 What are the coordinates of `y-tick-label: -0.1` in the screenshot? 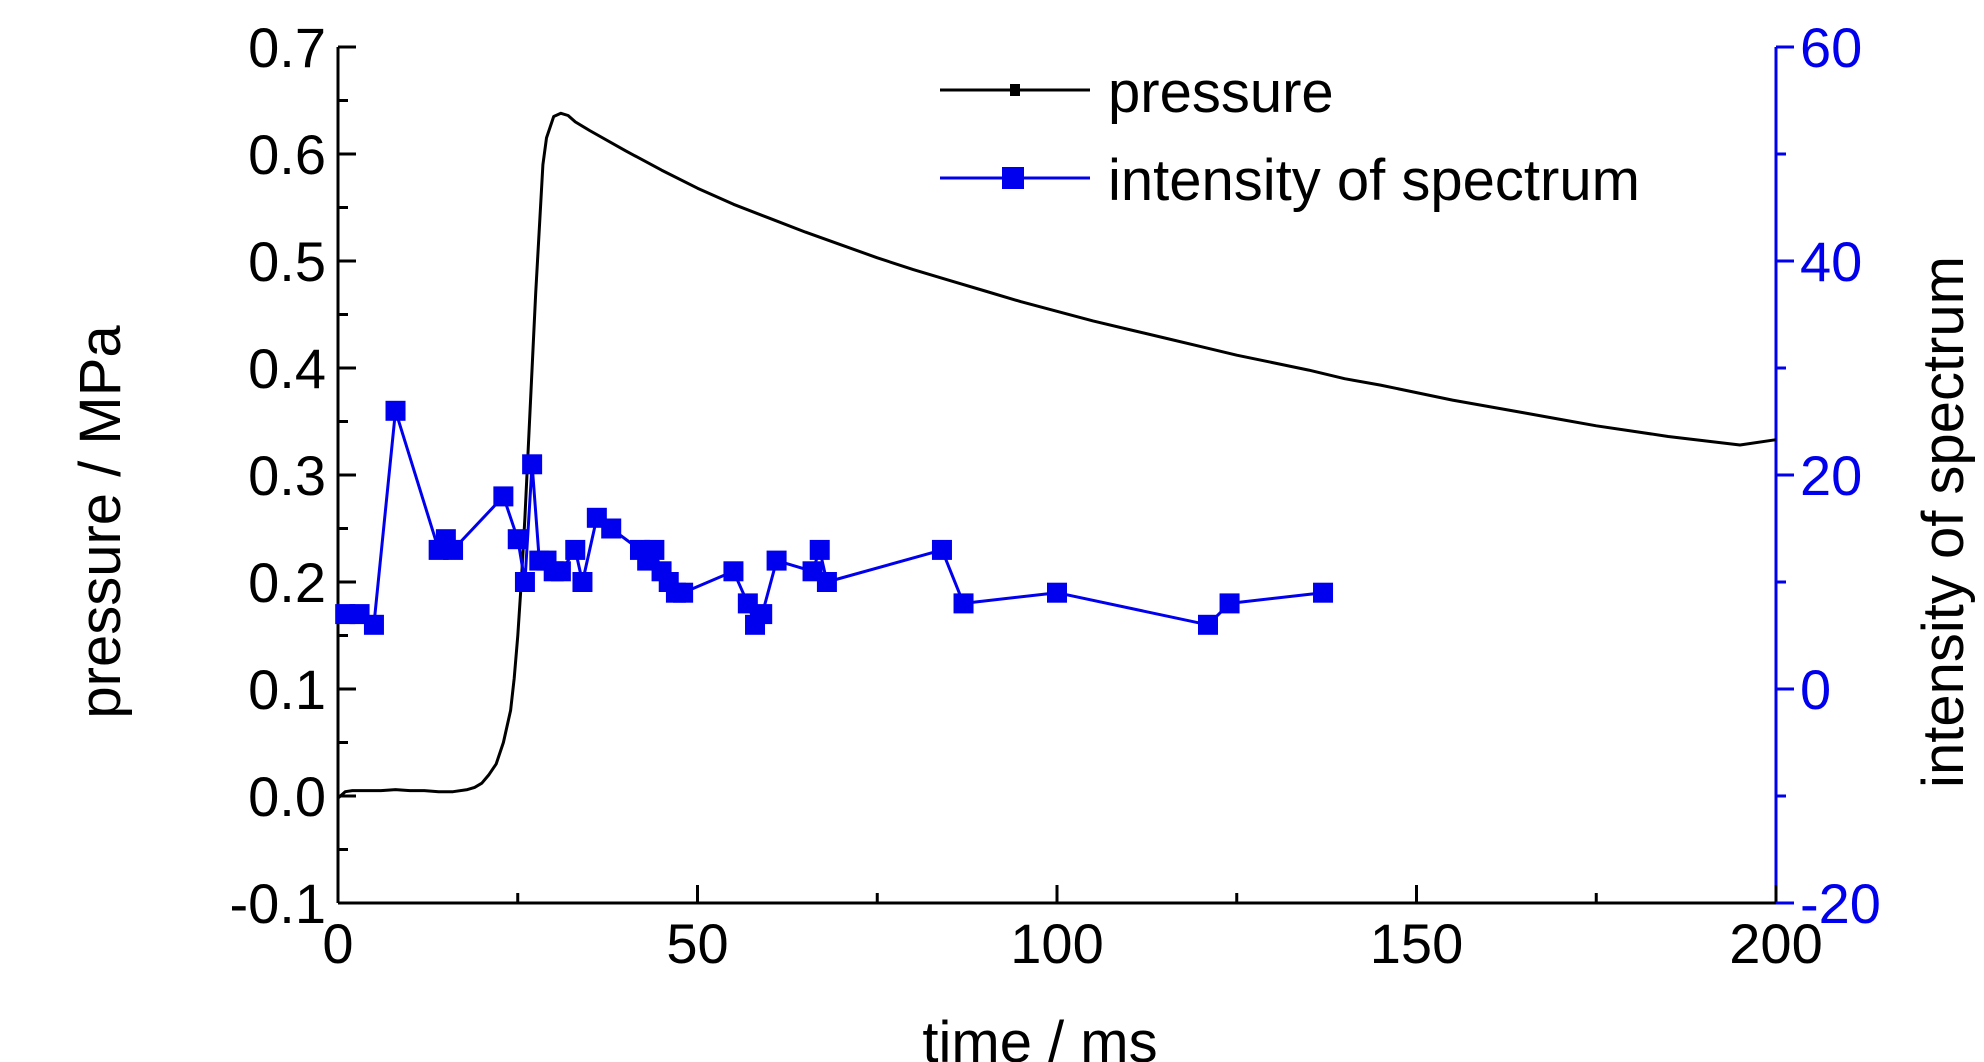 It's located at (278, 903).